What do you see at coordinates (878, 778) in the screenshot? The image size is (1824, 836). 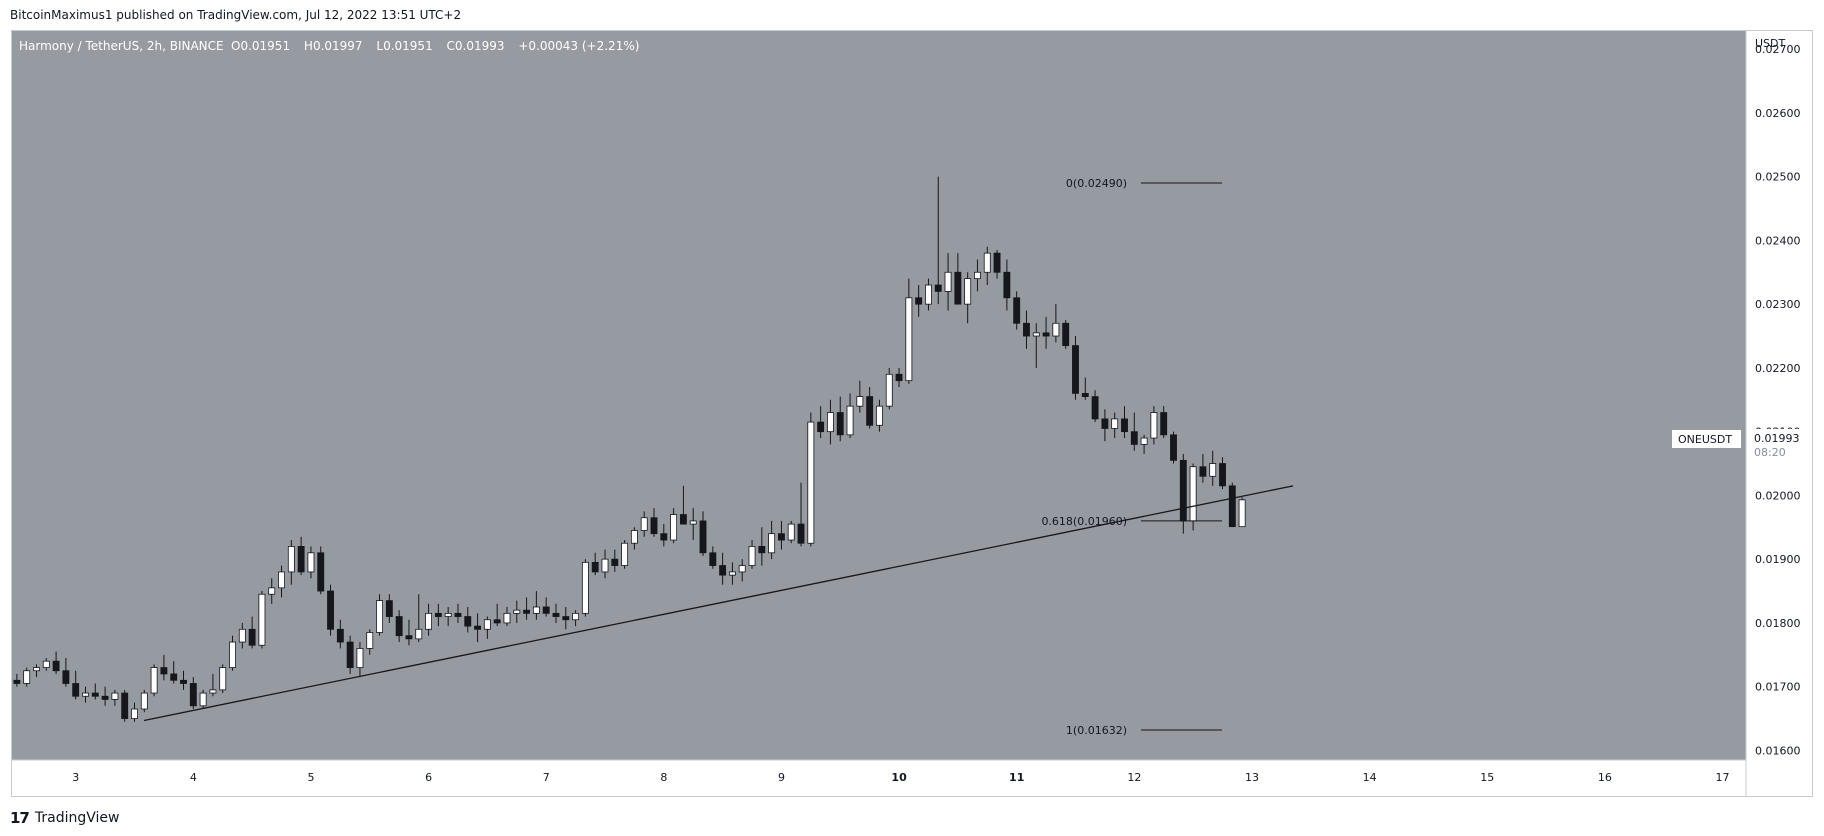 I see `time-axis` at bounding box center [878, 778].